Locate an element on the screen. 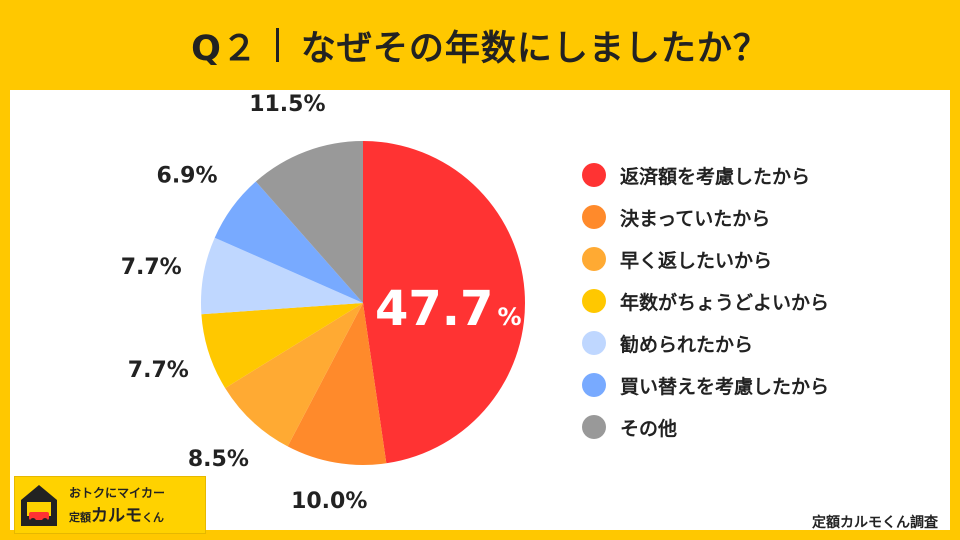 The image size is (960, 540). legend-item: 買い替えを考慮したから is located at coordinates (705, 385).